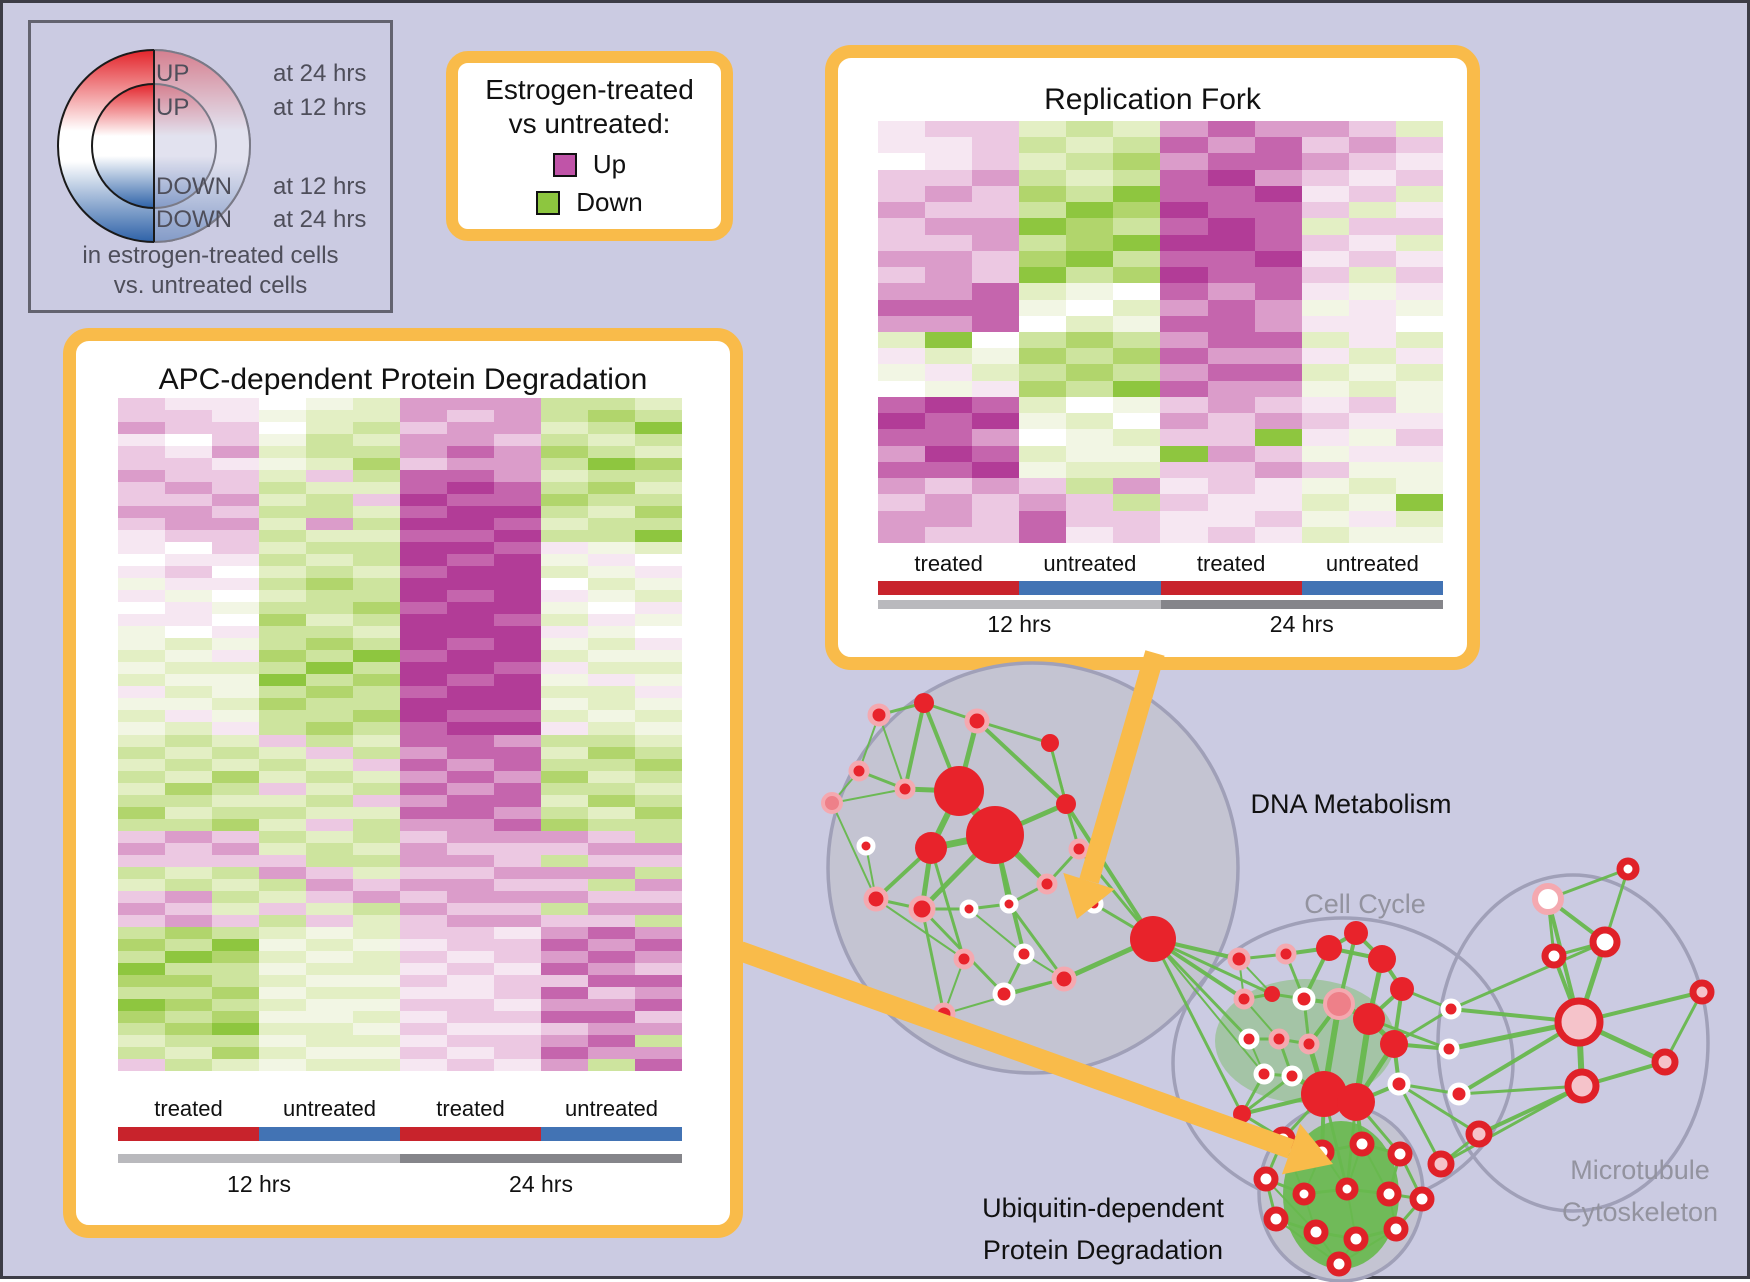  I want to click on bar-12hrs, so click(259, 1158).